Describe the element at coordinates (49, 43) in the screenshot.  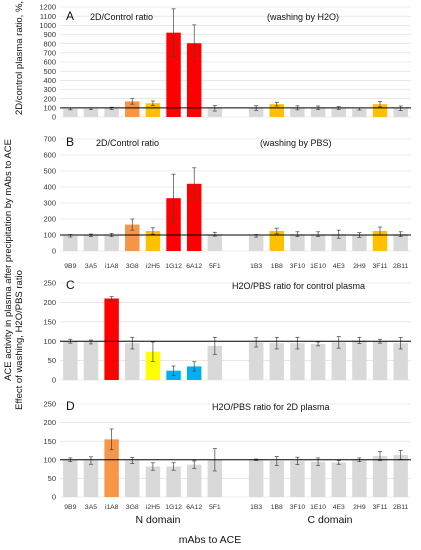
I see `y-tick-label: 800` at that location.